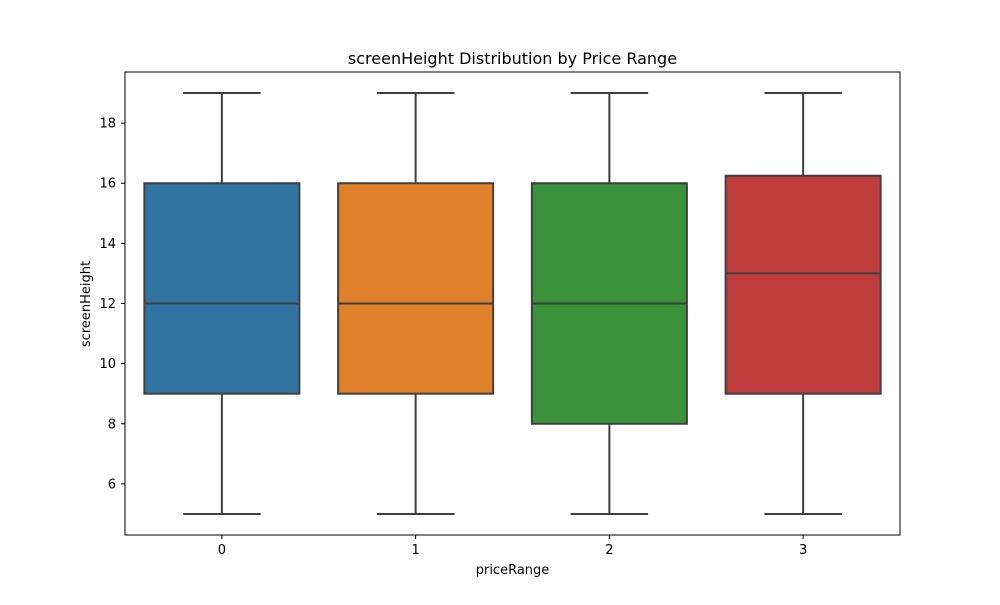 This screenshot has width=1000, height=605. I want to click on y-tick-label: 16, so click(107, 184).